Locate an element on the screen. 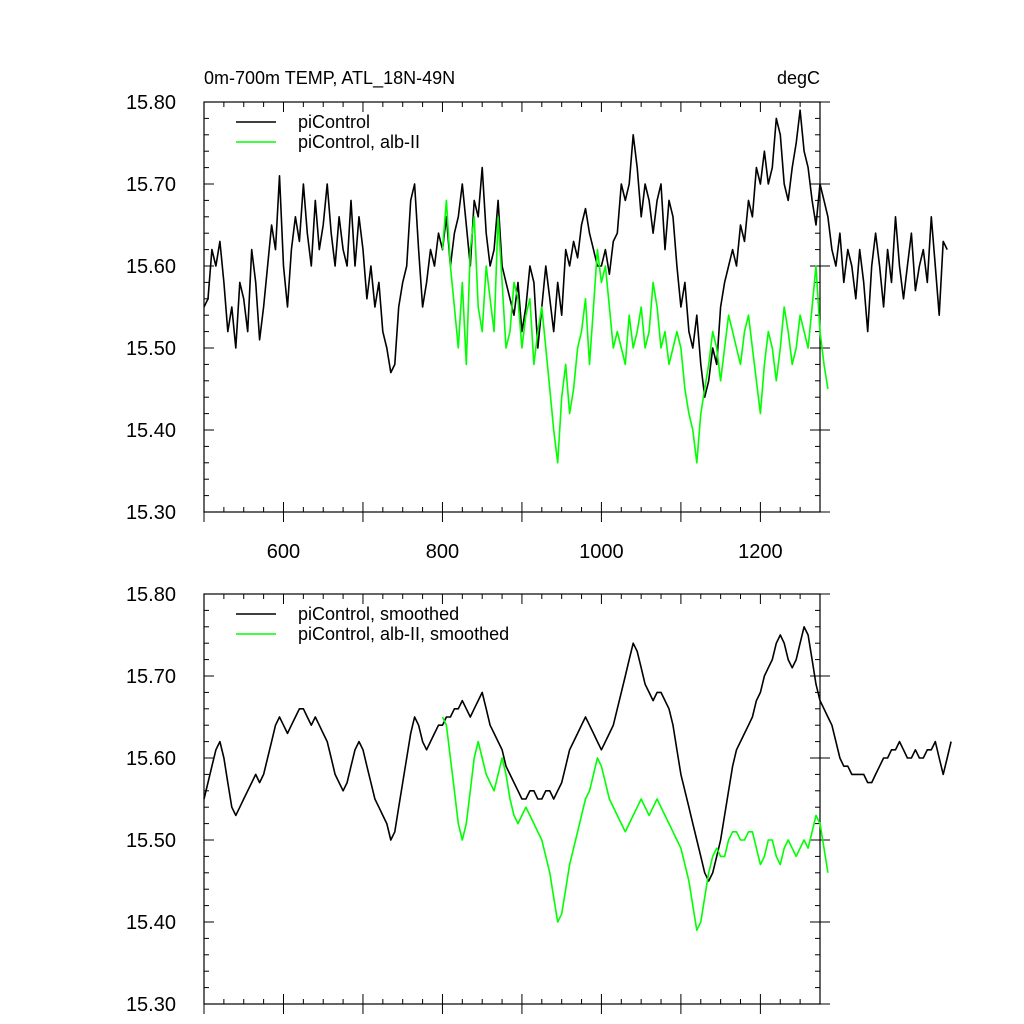 The width and height of the screenshot is (1024, 1024). legend-label: piControl, smoothed is located at coordinates (378, 614).